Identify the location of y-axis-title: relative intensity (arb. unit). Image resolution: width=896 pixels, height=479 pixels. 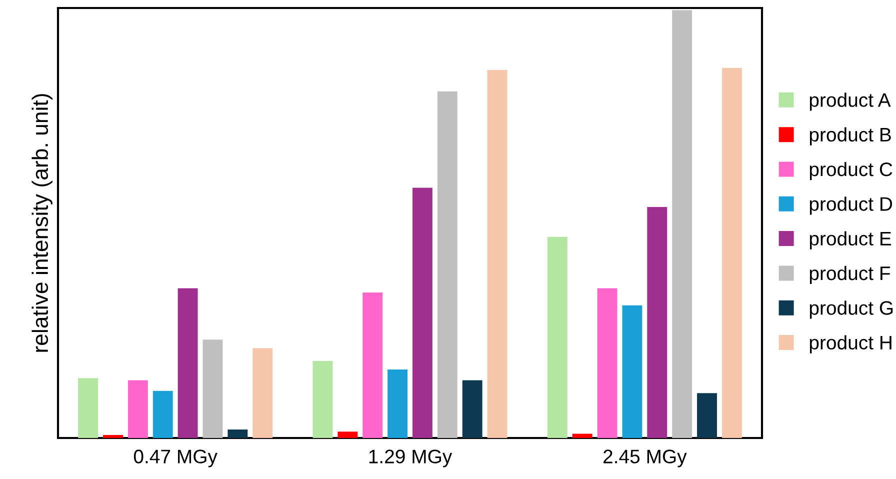
(42, 223).